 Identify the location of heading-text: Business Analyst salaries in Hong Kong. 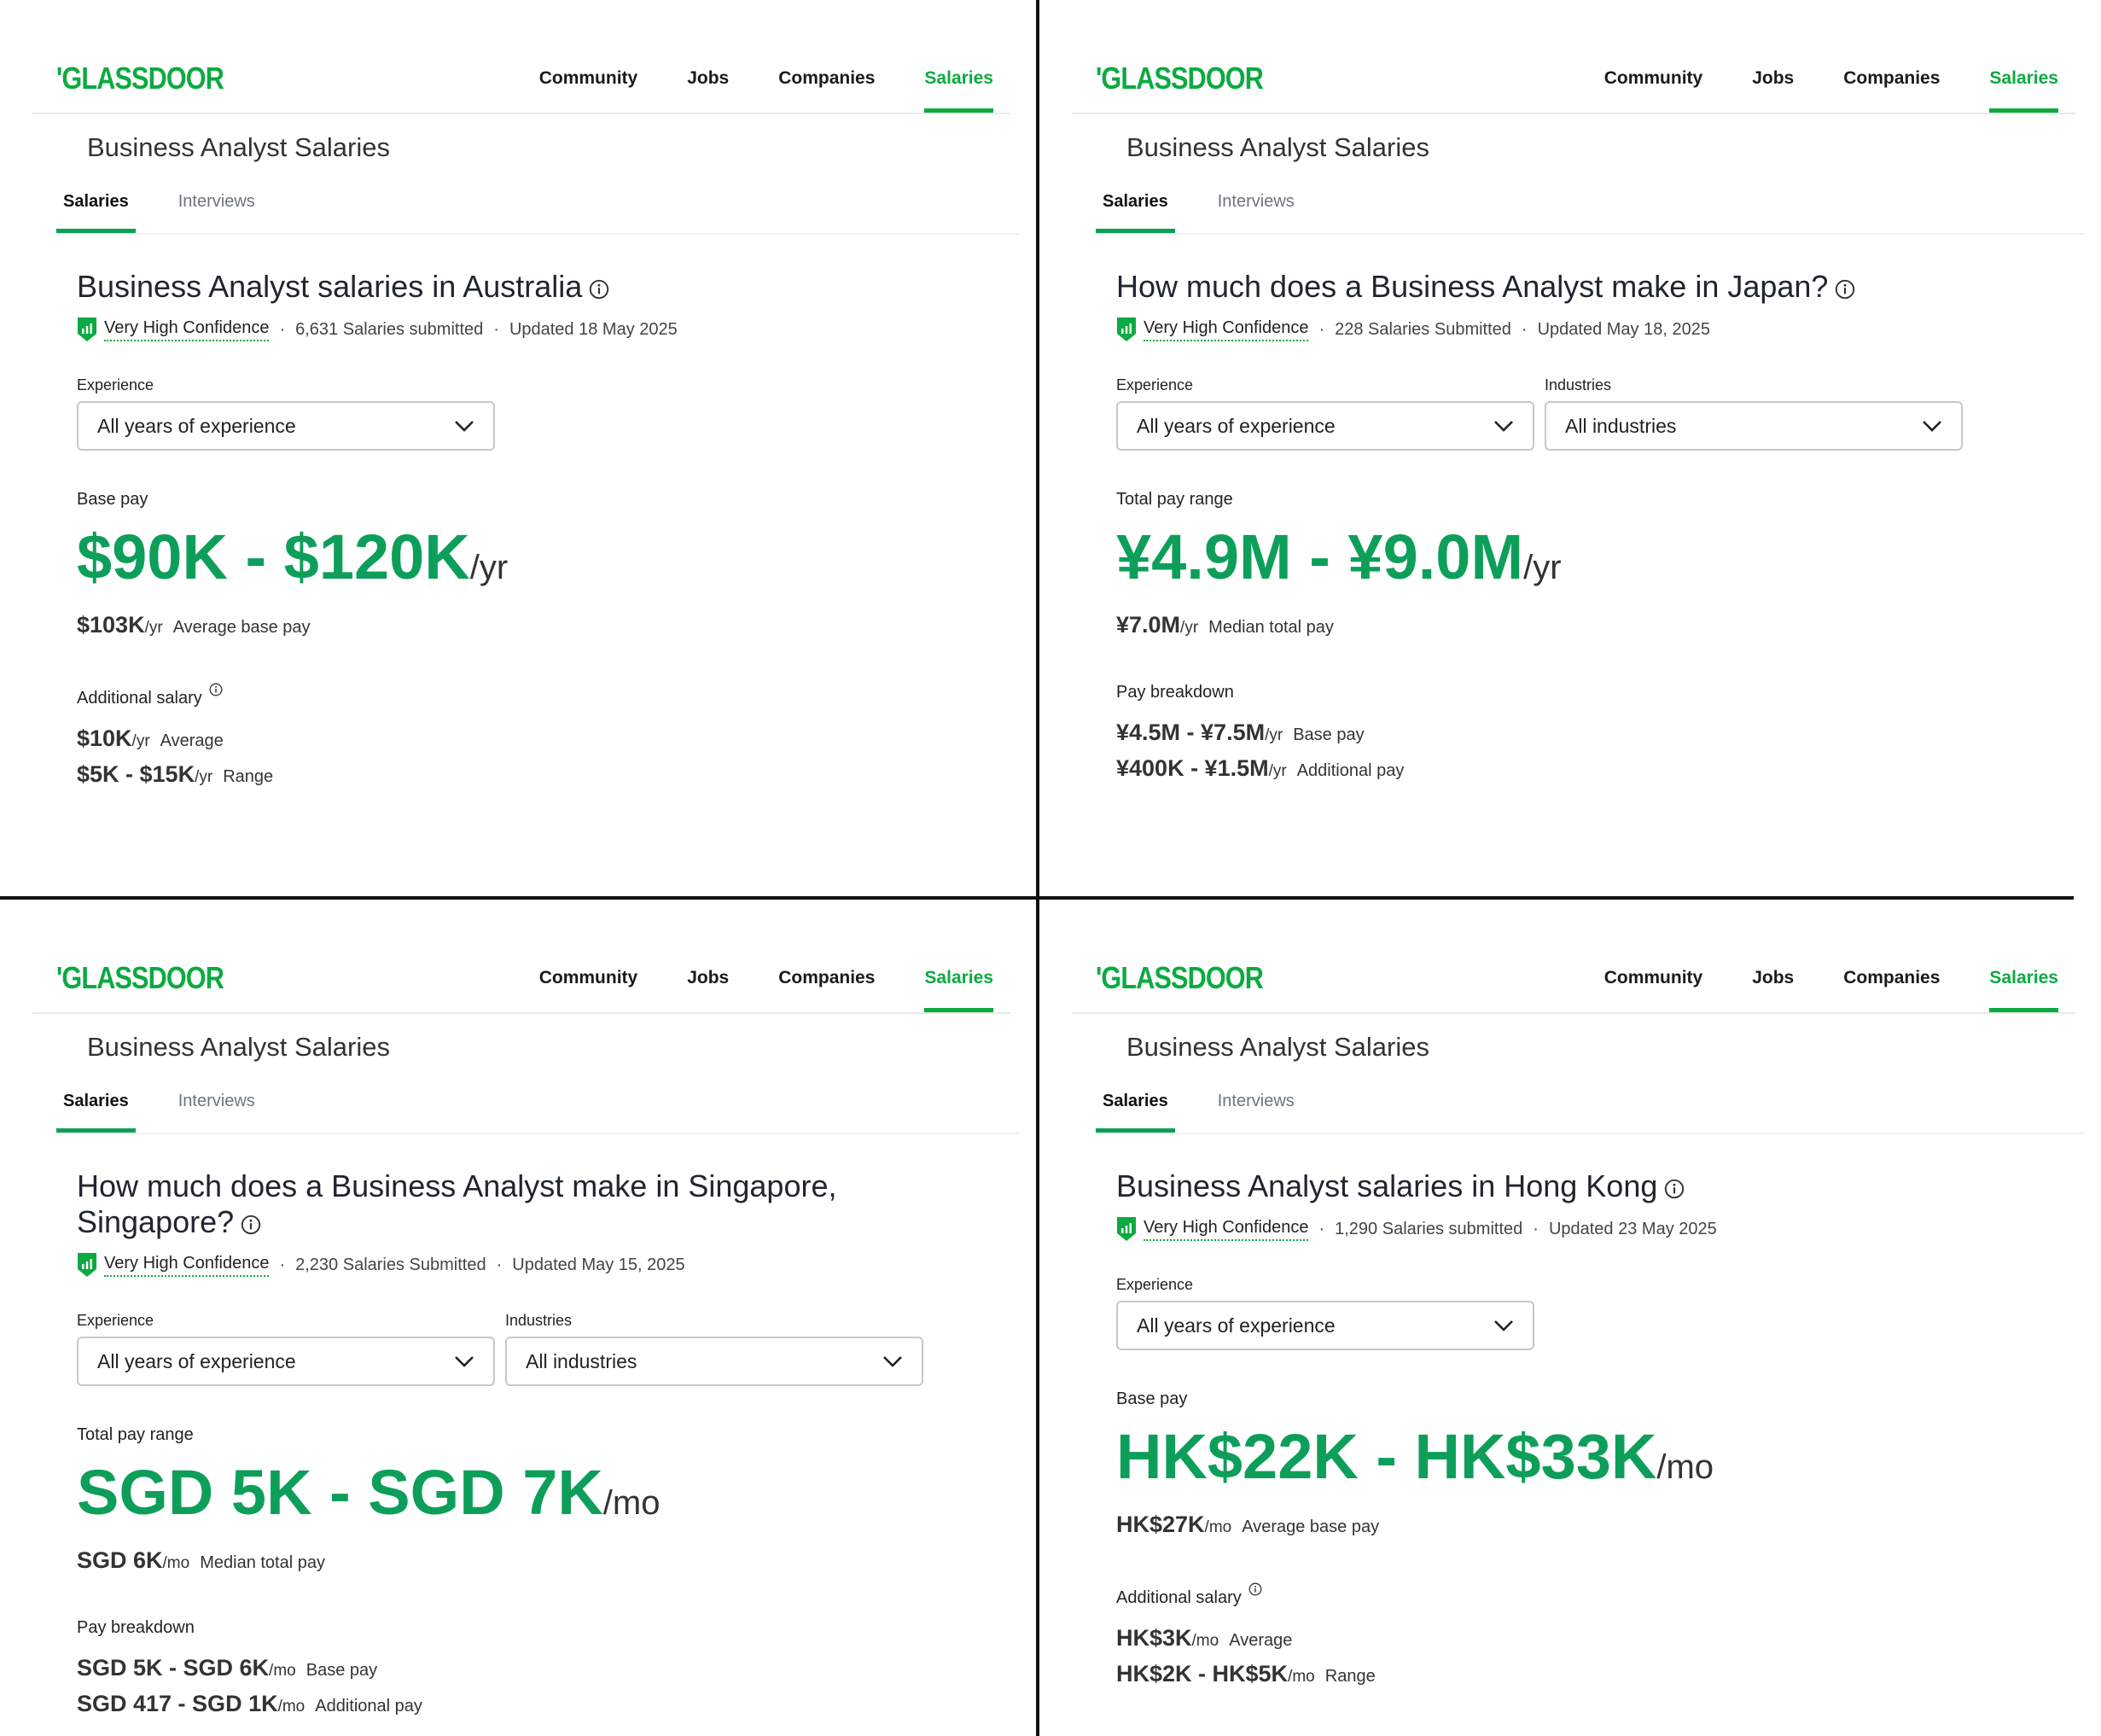
(1387, 1185).